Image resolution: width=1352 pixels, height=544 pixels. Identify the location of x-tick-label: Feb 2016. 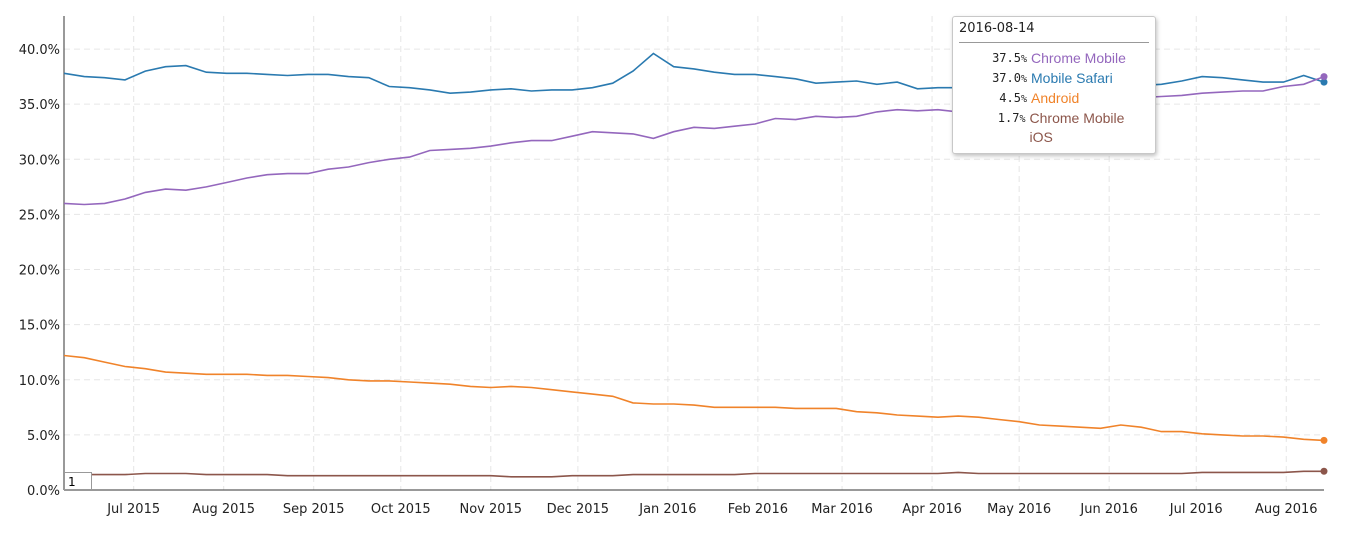
(758, 509).